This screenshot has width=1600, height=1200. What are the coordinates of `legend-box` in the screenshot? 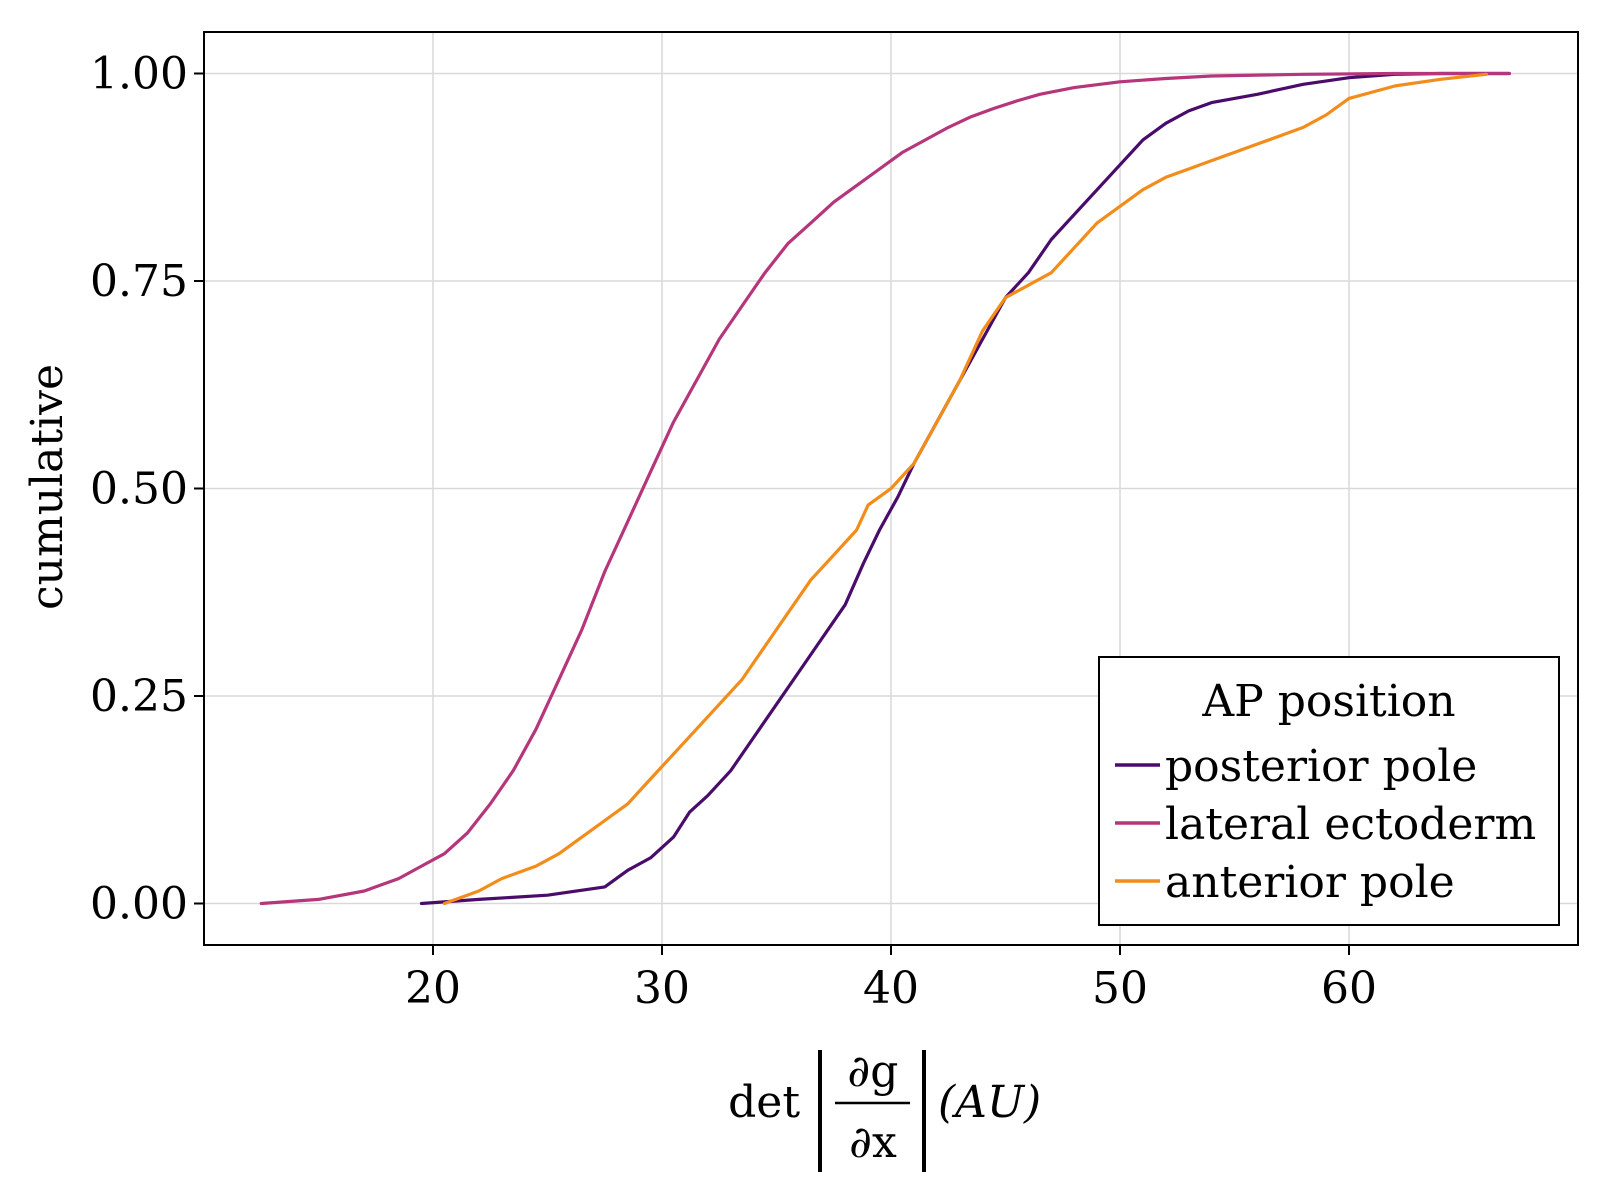 It's located at (1329, 791).